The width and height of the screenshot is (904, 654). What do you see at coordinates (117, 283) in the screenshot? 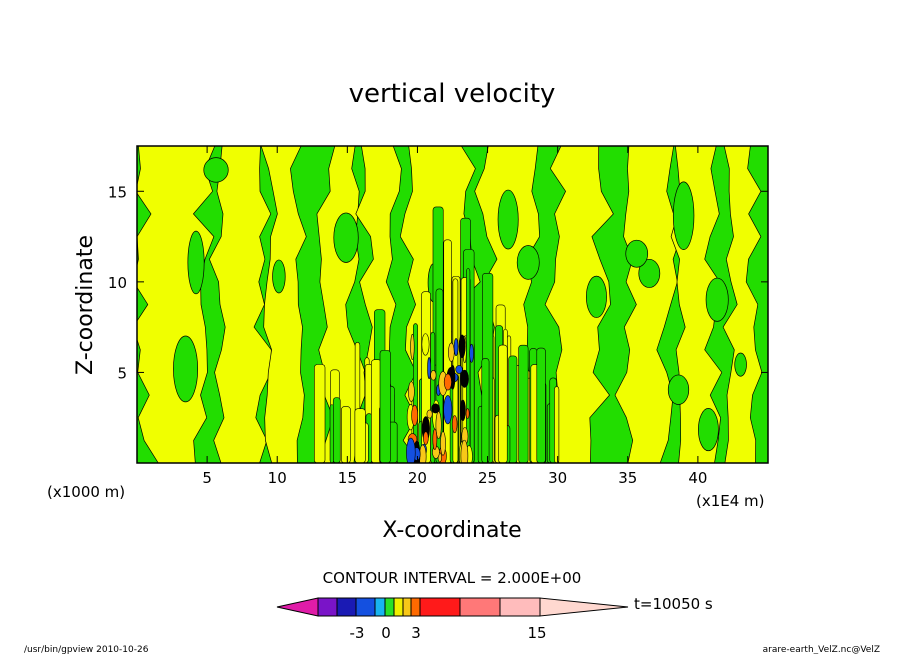
I see `y-tick-label: 10` at bounding box center [117, 283].